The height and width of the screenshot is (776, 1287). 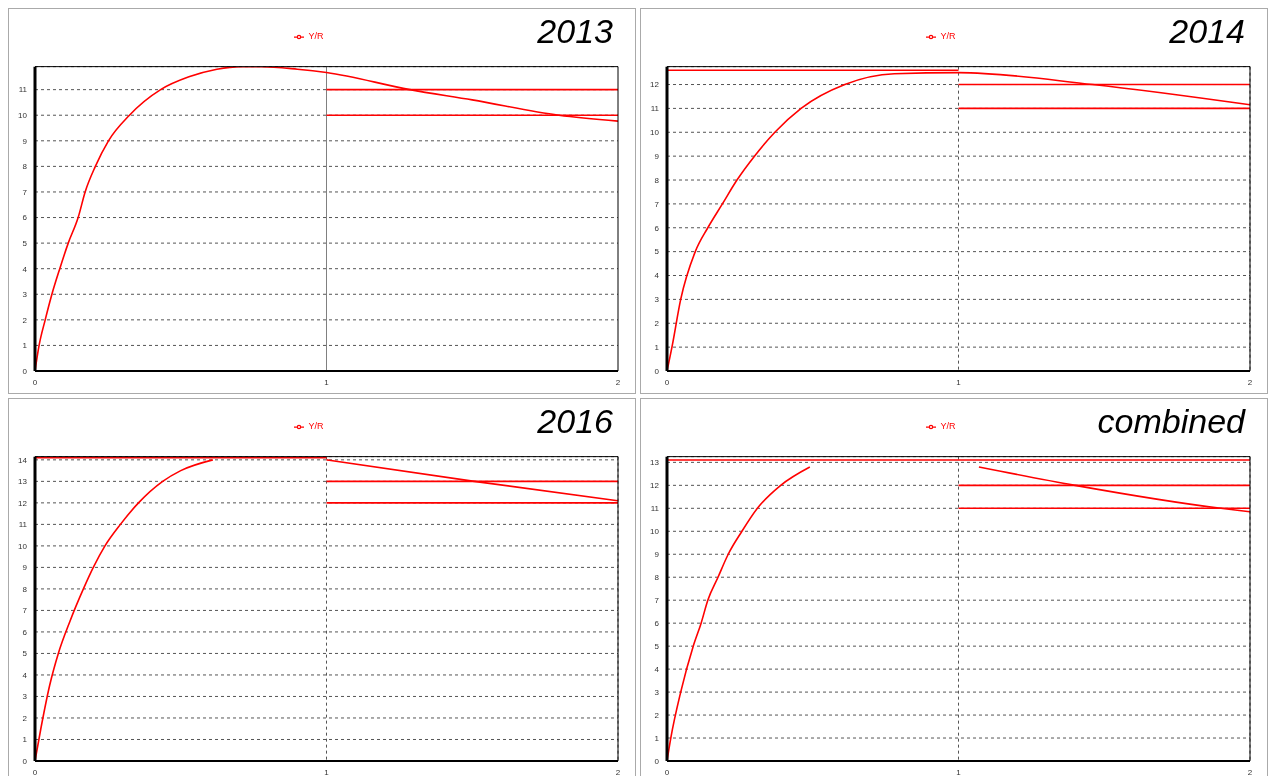 I want to click on y-tick-label: 14, so click(x=23, y=460).